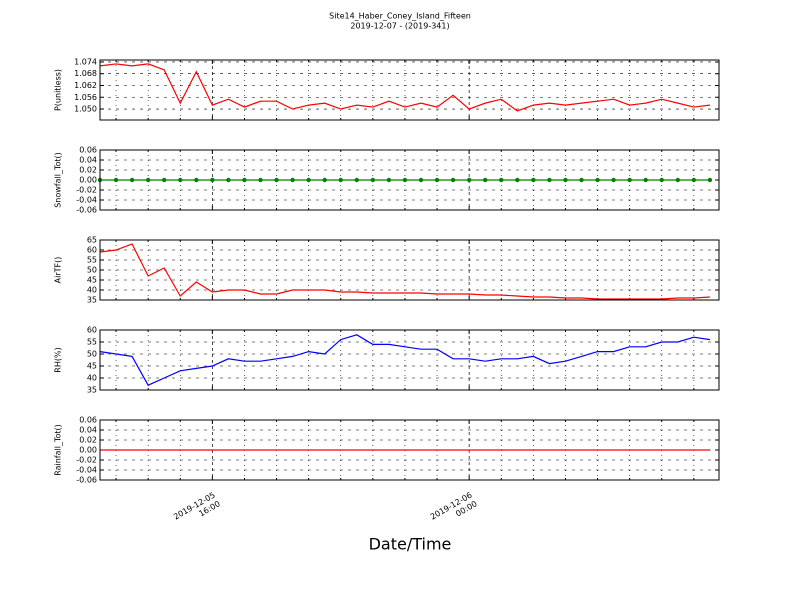 This screenshot has width=800, height=600. What do you see at coordinates (58, 359) in the screenshot?
I see `y-axis-label: RH(%)` at bounding box center [58, 359].